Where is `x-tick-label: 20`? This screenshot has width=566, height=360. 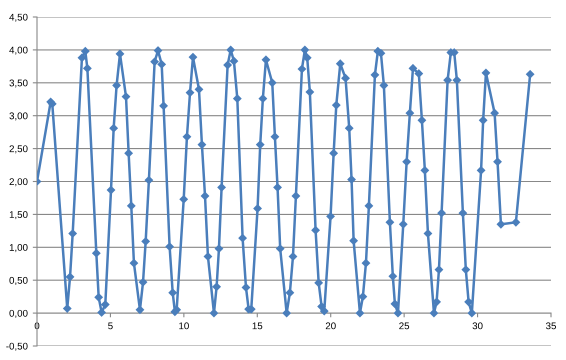
x-tick-label: 20 is located at coordinates (331, 326).